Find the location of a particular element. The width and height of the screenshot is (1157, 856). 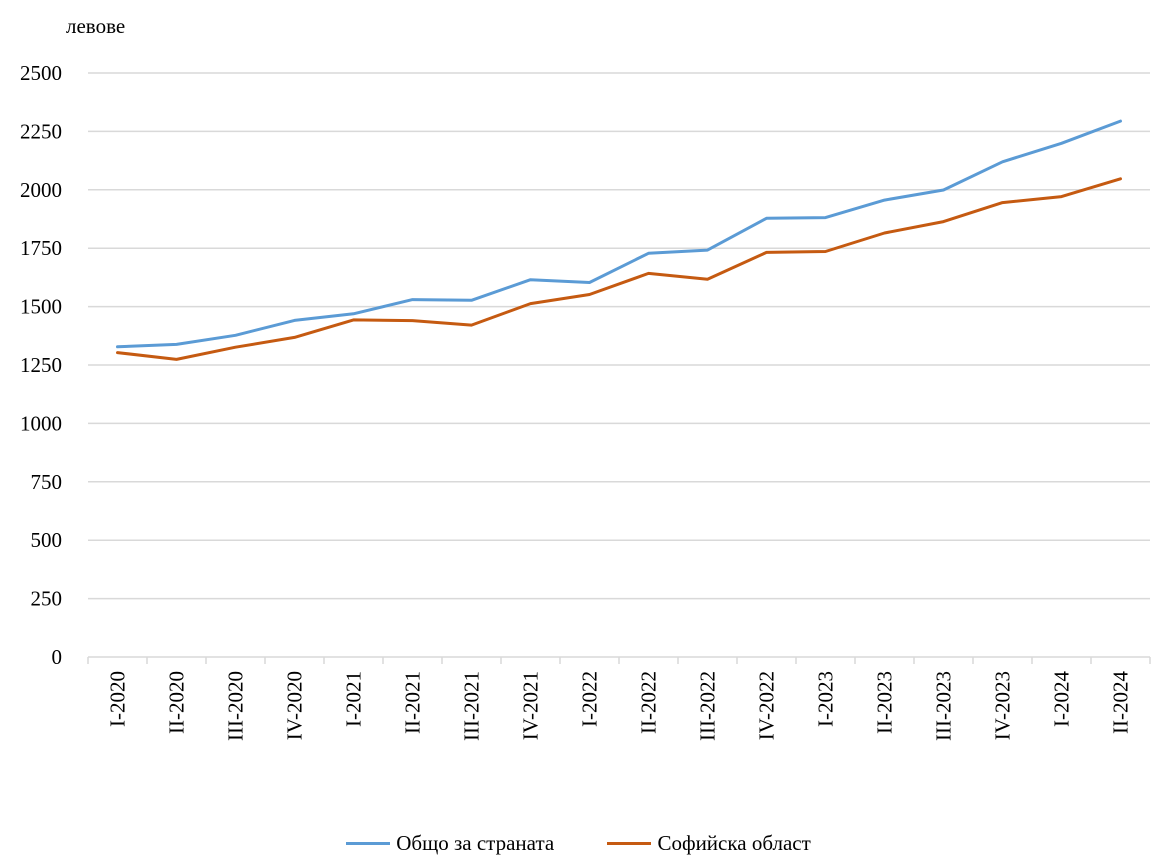

y-tick-label: 500 is located at coordinates (47, 540).